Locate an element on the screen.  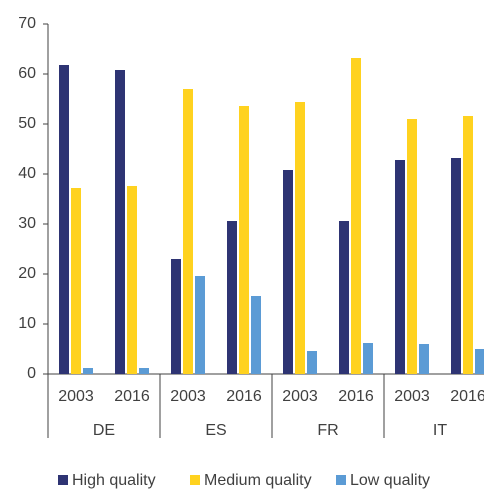
legend-label: Low quality is located at coordinates (390, 480).